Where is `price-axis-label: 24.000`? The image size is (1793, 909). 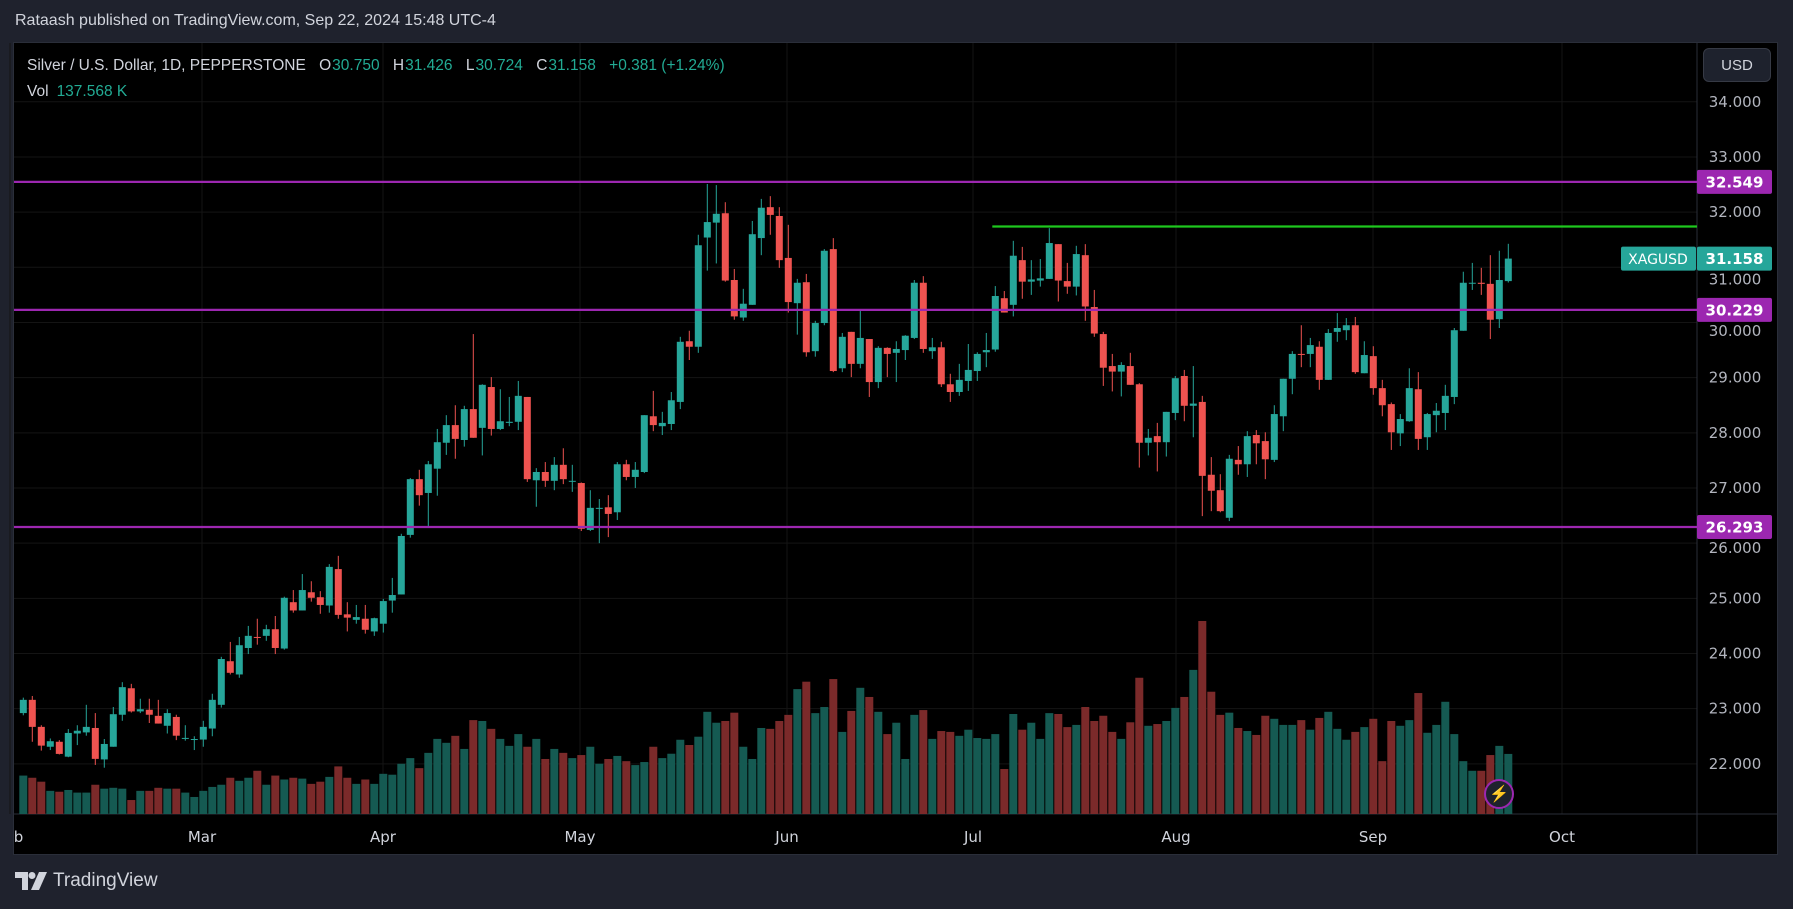
price-axis-label: 24.000 is located at coordinates (1735, 654).